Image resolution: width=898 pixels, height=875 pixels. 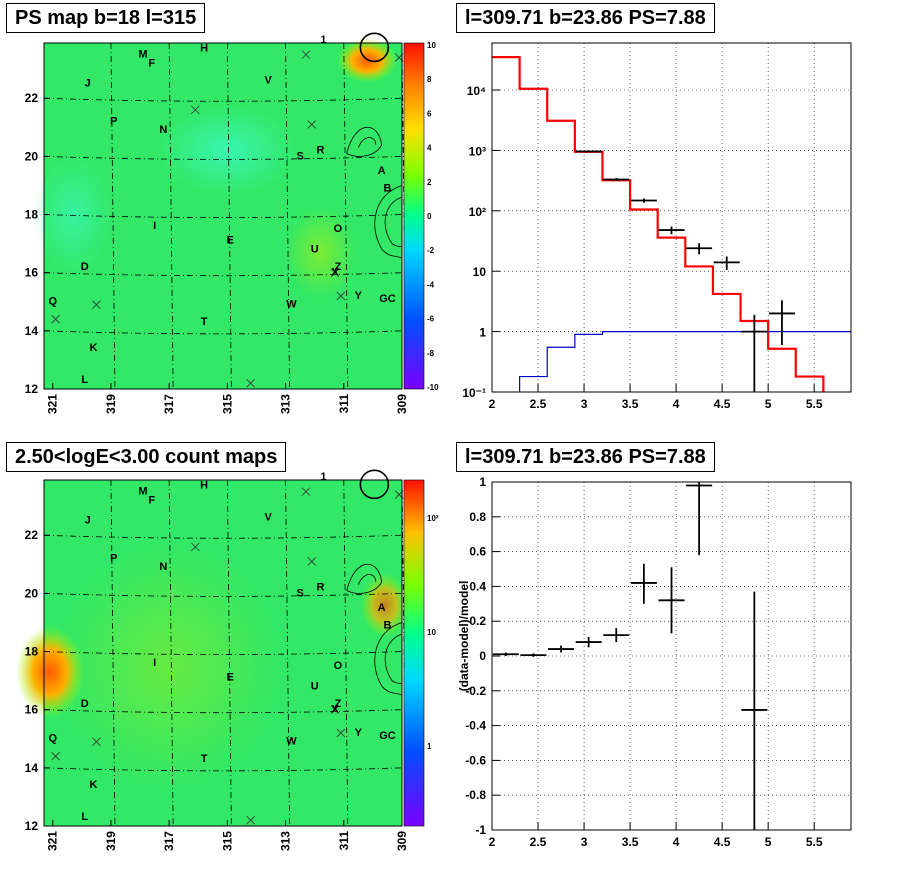 I want to click on tr-title: l=309.71 b=23.86 PS=7.88, so click(x=585, y=18).